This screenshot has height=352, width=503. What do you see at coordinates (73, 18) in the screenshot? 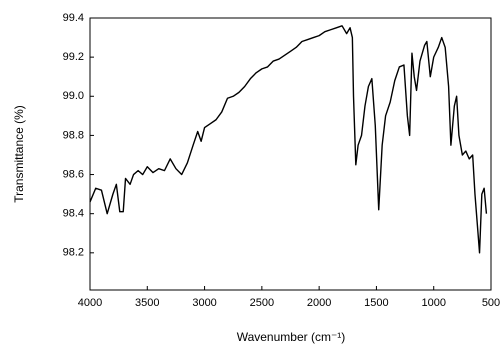
I see `y-tick-label: 99.4` at bounding box center [73, 18].